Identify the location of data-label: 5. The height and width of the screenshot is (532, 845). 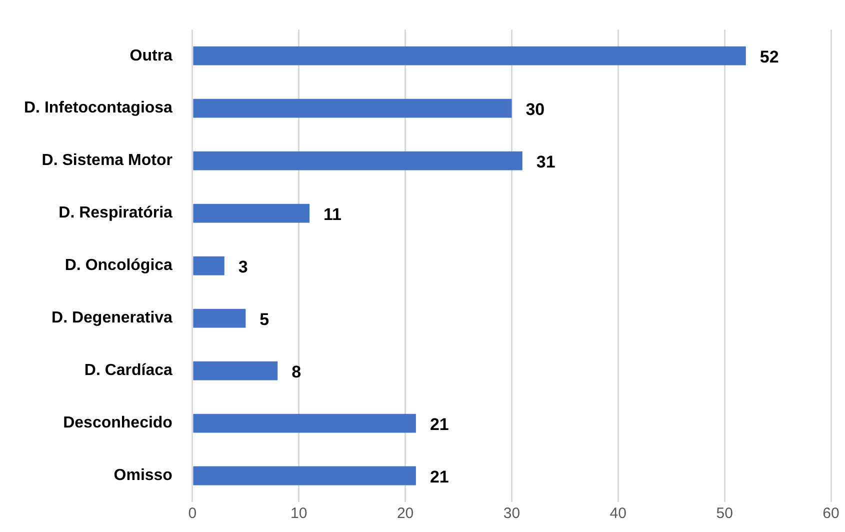
(265, 319).